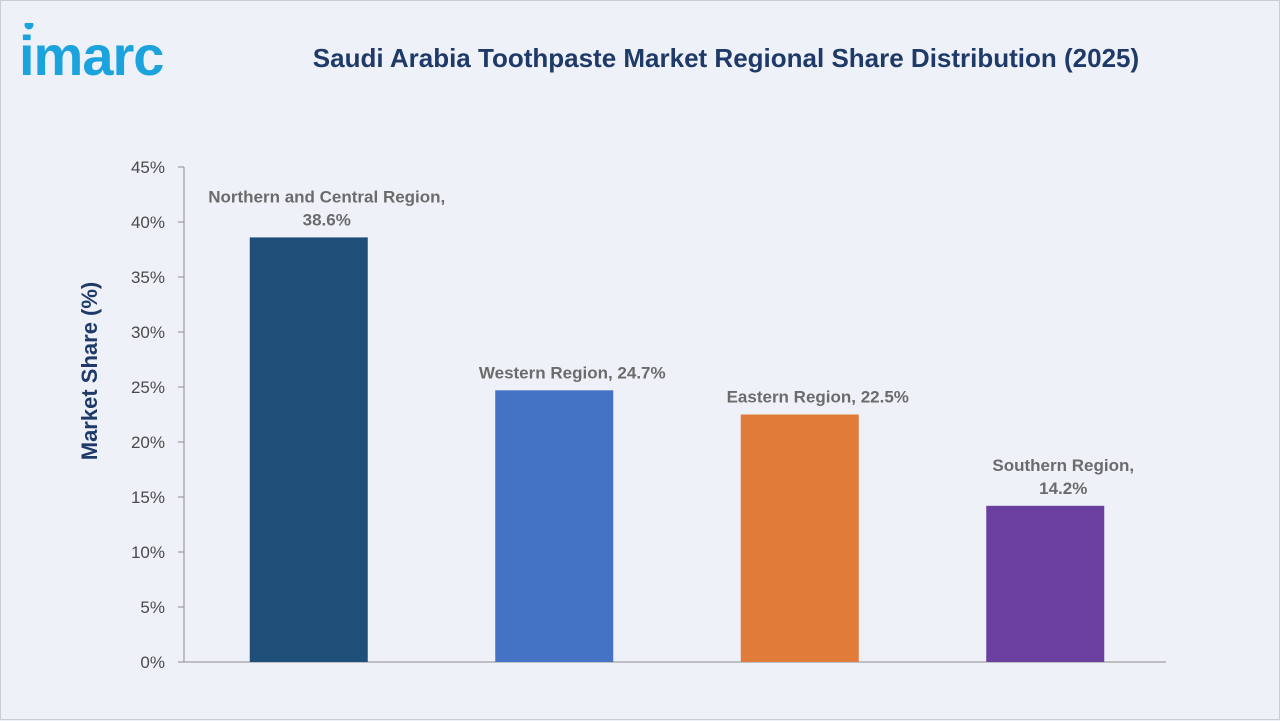 This screenshot has height=721, width=1280. Describe the element at coordinates (148, 387) in the screenshot. I see `y-tick-label: 25%` at that location.